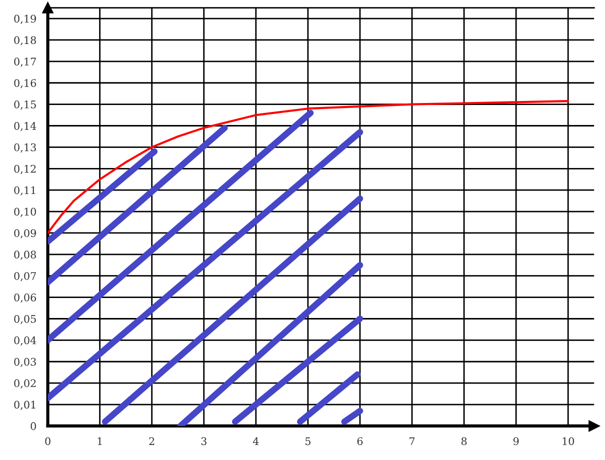 This screenshot has width=605, height=460. What do you see at coordinates (25, 212) in the screenshot?
I see `y-tick-label: 0,10` at bounding box center [25, 212].